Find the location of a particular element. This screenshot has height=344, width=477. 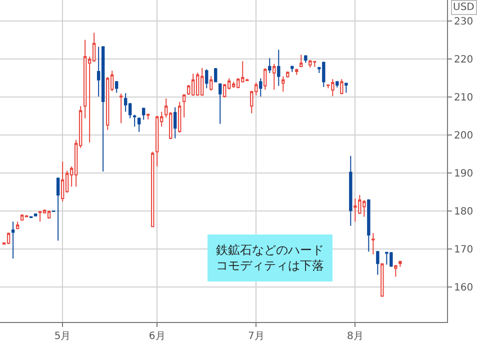

y-tick-label: 170 is located at coordinates (464, 250).